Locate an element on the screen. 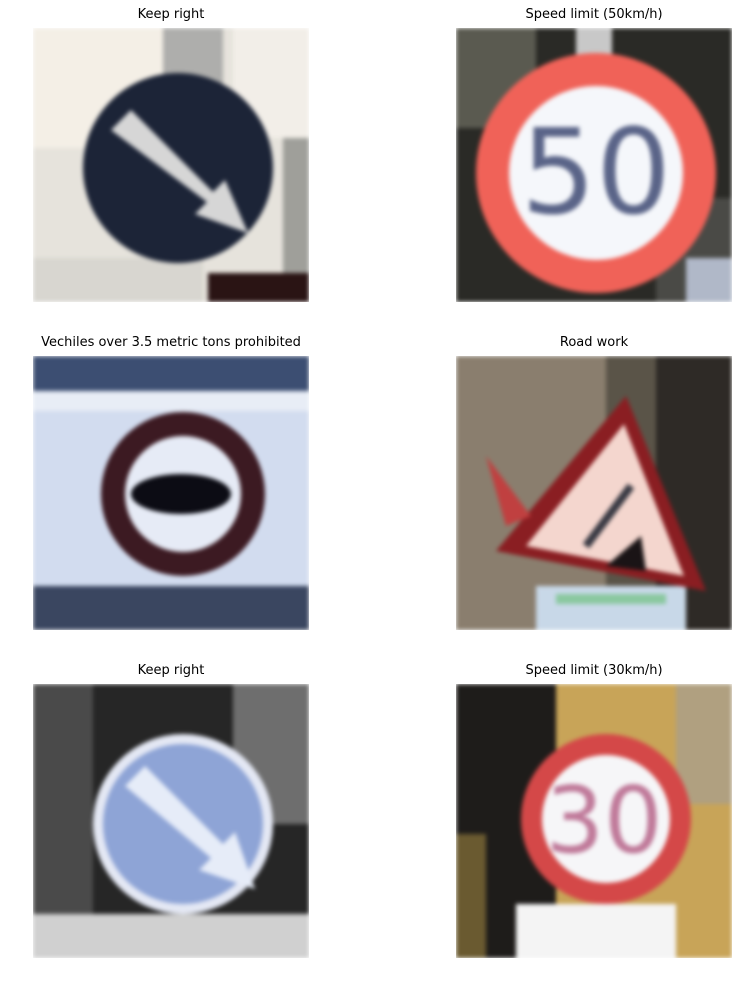 This screenshot has width=739, height=987. panel-6: Speed limit (30km/h) 30 is located at coordinates (594, 810).